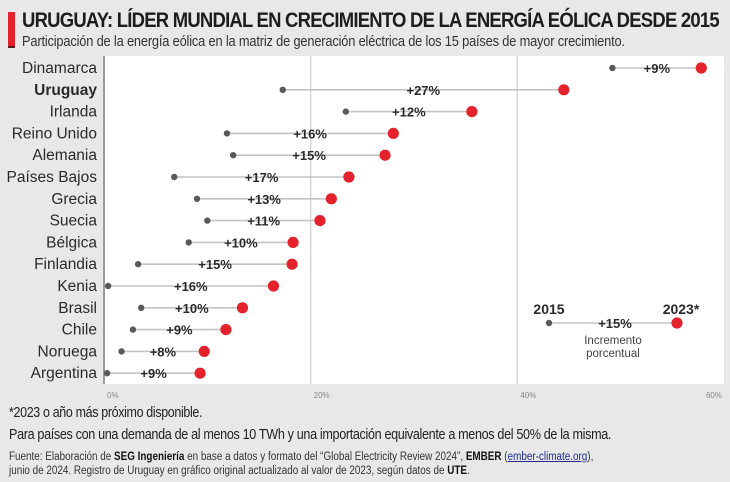  I want to click on country-label: Irlanda, so click(74, 112).